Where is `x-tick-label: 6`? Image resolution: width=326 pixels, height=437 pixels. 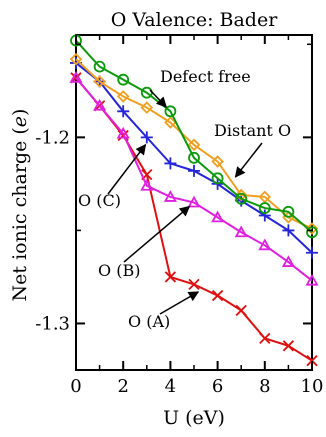
x-tick-label: 6 is located at coordinates (217, 386).